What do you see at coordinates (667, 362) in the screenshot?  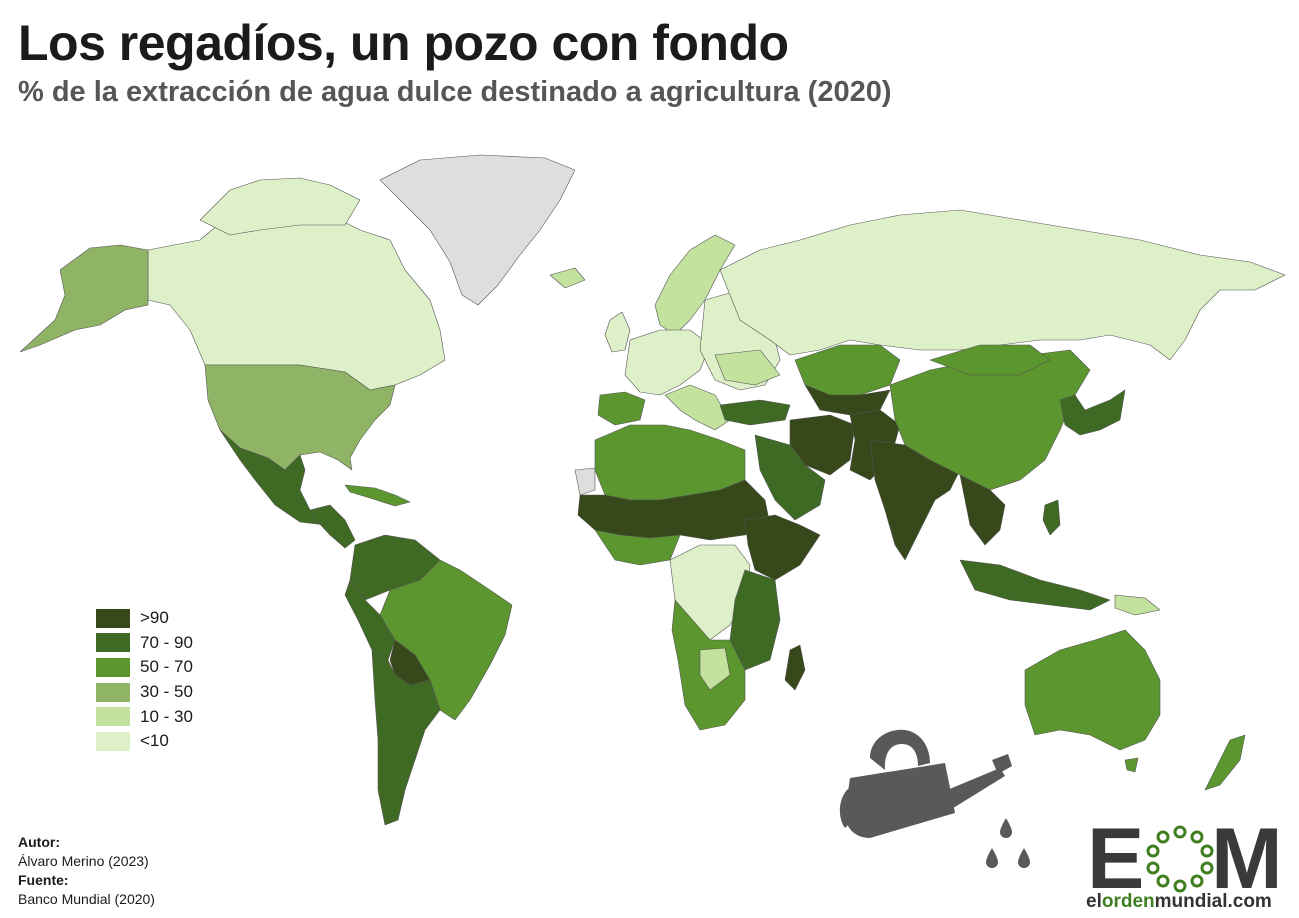 I see `western-europe-region` at bounding box center [667, 362].